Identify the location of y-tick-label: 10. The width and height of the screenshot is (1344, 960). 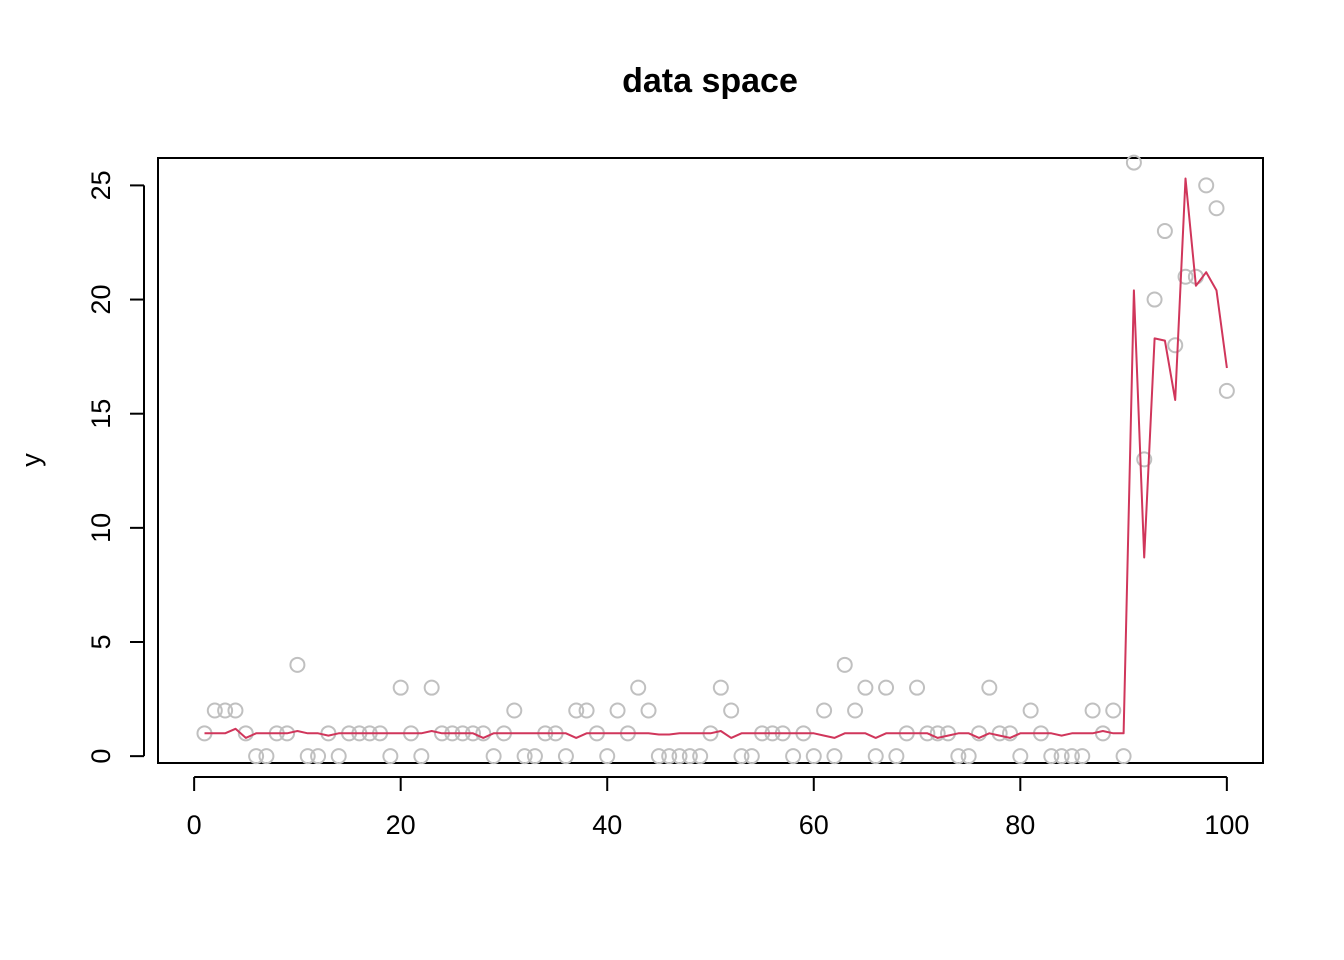
(101, 528).